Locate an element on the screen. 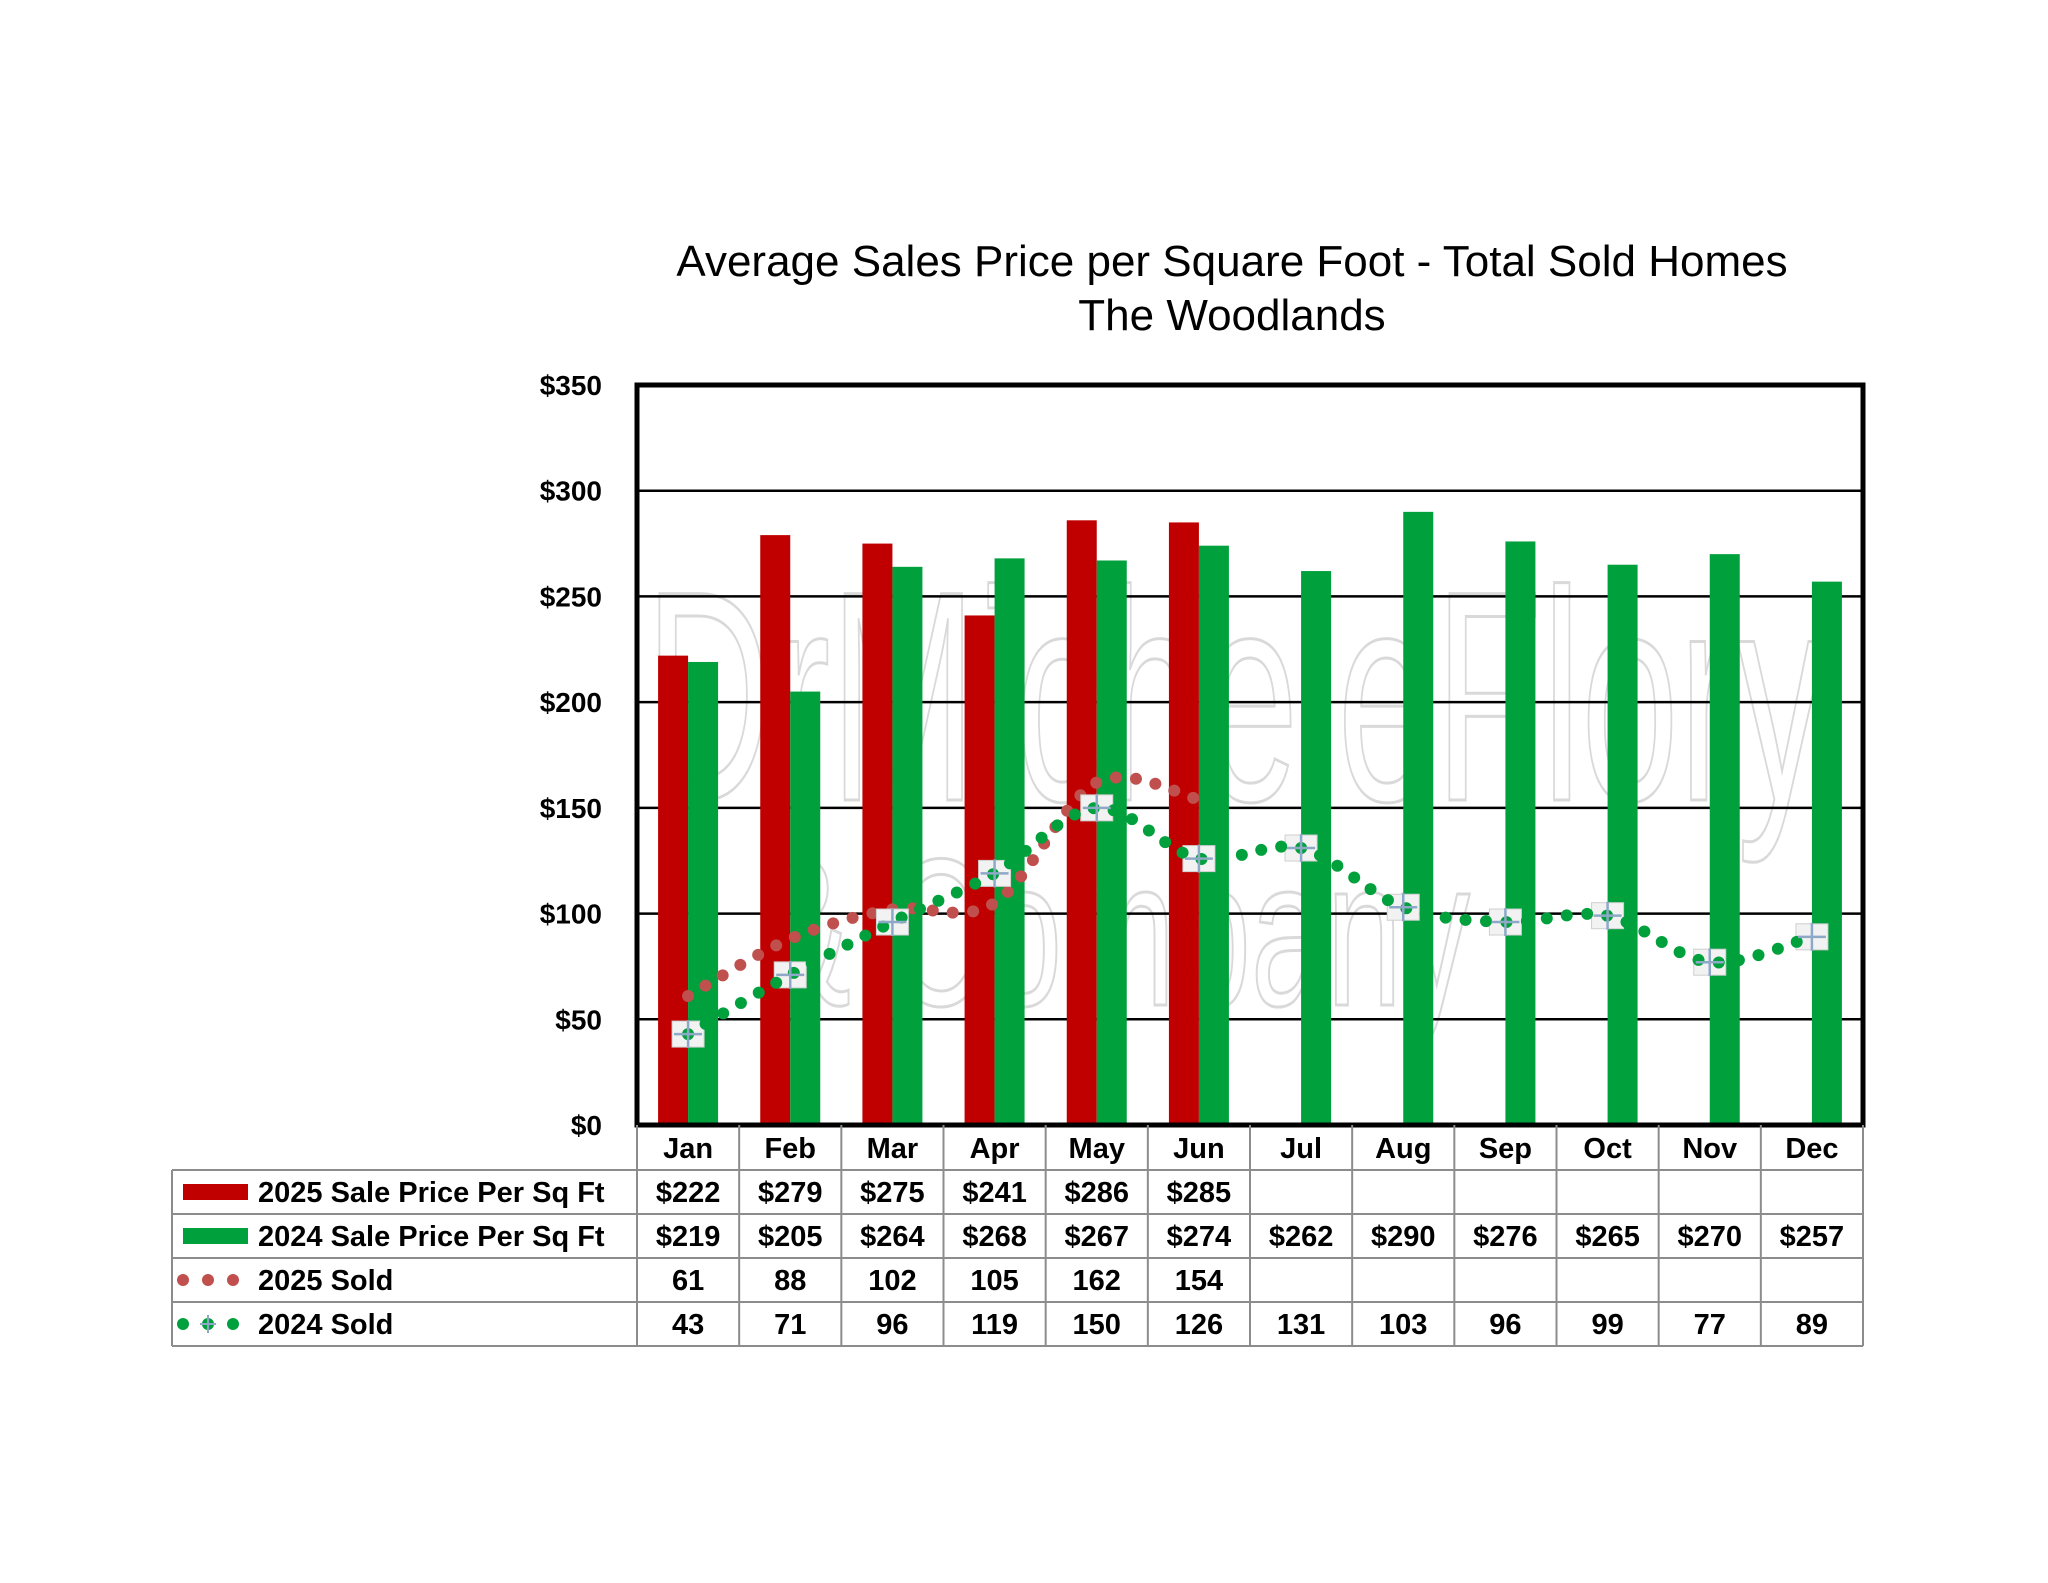  data-label: $219 is located at coordinates (688, 1237).